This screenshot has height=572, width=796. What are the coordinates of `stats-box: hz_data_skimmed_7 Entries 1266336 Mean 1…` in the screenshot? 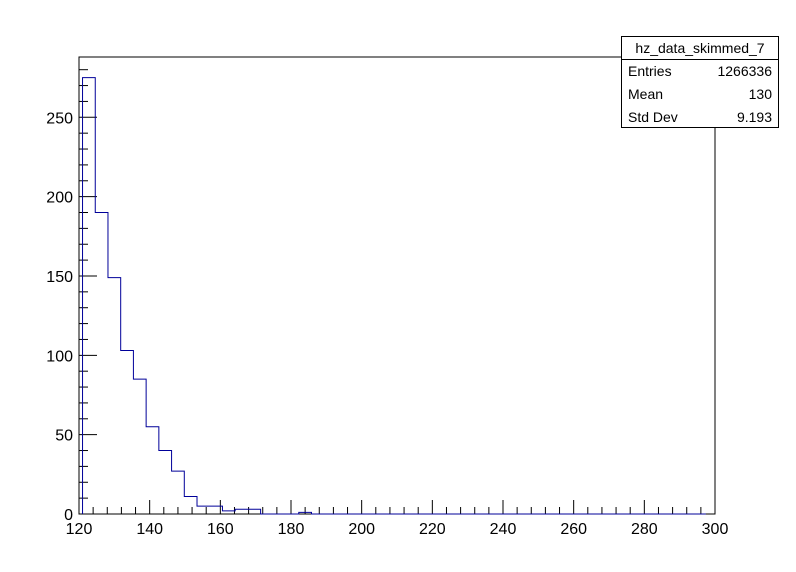 It's located at (700, 82).